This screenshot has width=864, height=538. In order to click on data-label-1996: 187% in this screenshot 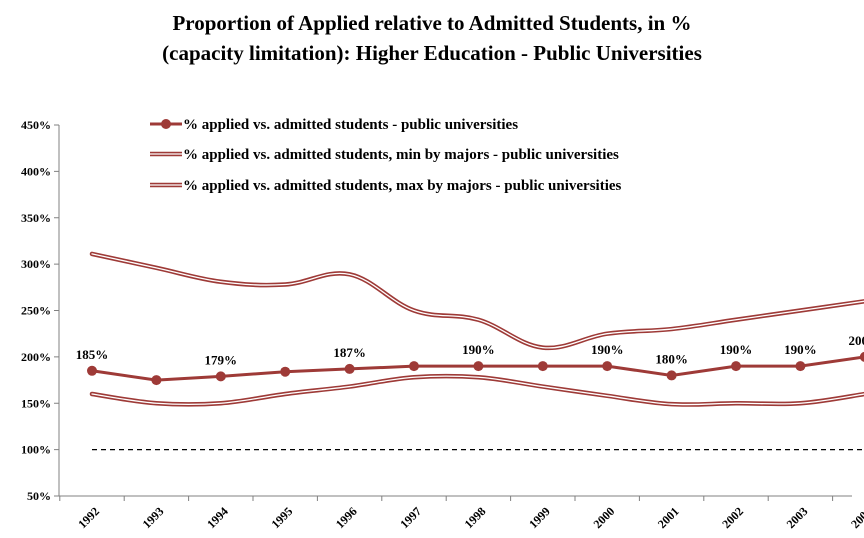, I will do `click(349, 352)`.